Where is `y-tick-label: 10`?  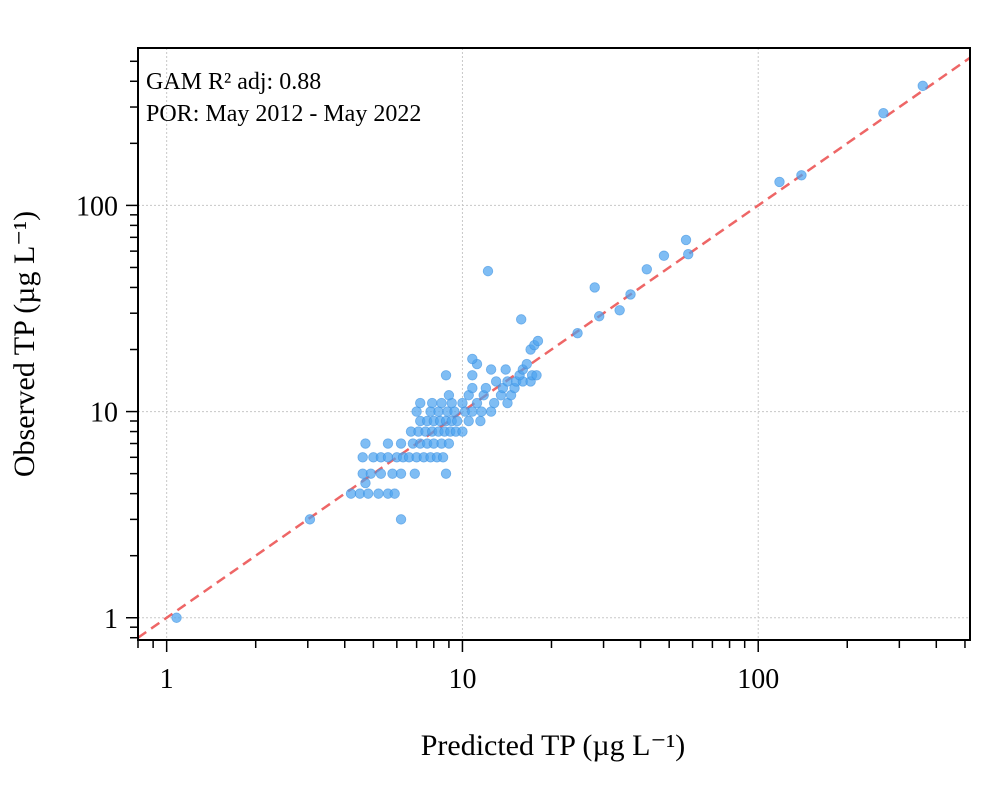
y-tick-label: 10 is located at coordinates (104, 413).